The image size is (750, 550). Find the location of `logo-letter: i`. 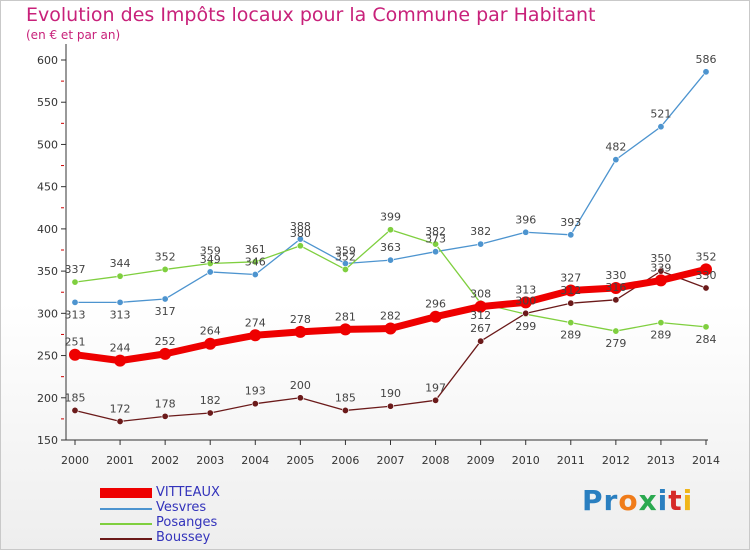

logo-letter: i is located at coordinates (663, 500).